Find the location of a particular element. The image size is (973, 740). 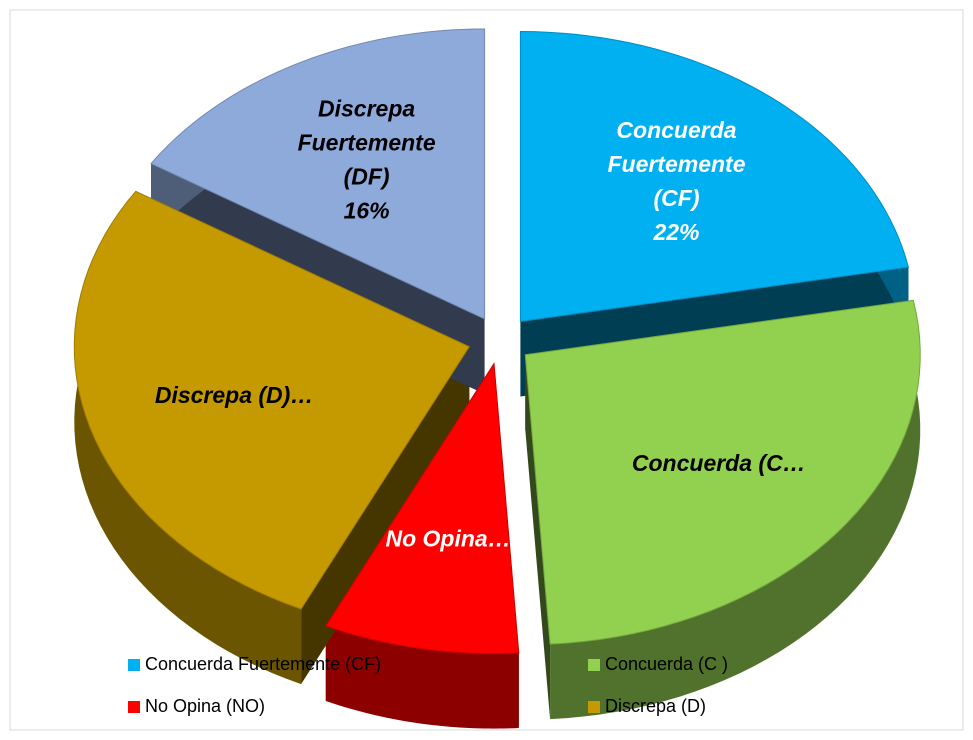

slice-wall is located at coordinates (422, 677).